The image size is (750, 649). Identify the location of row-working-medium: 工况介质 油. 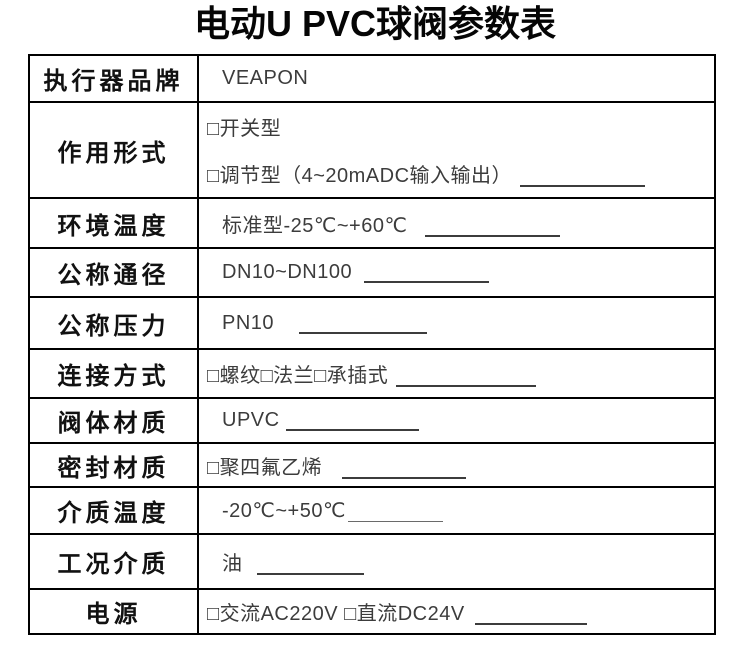
(372, 560).